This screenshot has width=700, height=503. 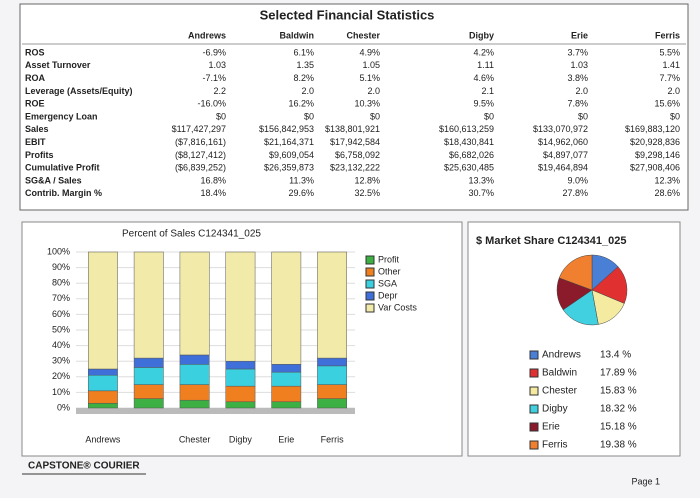 I want to click on cell: $26,359,873, so click(x=289, y=168).